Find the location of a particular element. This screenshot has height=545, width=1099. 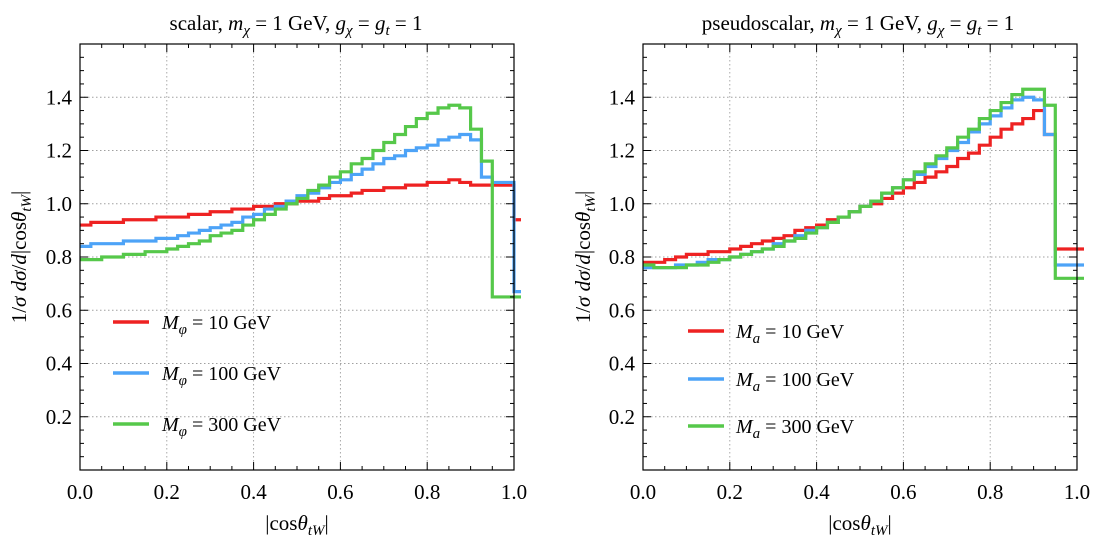

legend-label: Ma = 300 GeV is located at coordinates (795, 429).